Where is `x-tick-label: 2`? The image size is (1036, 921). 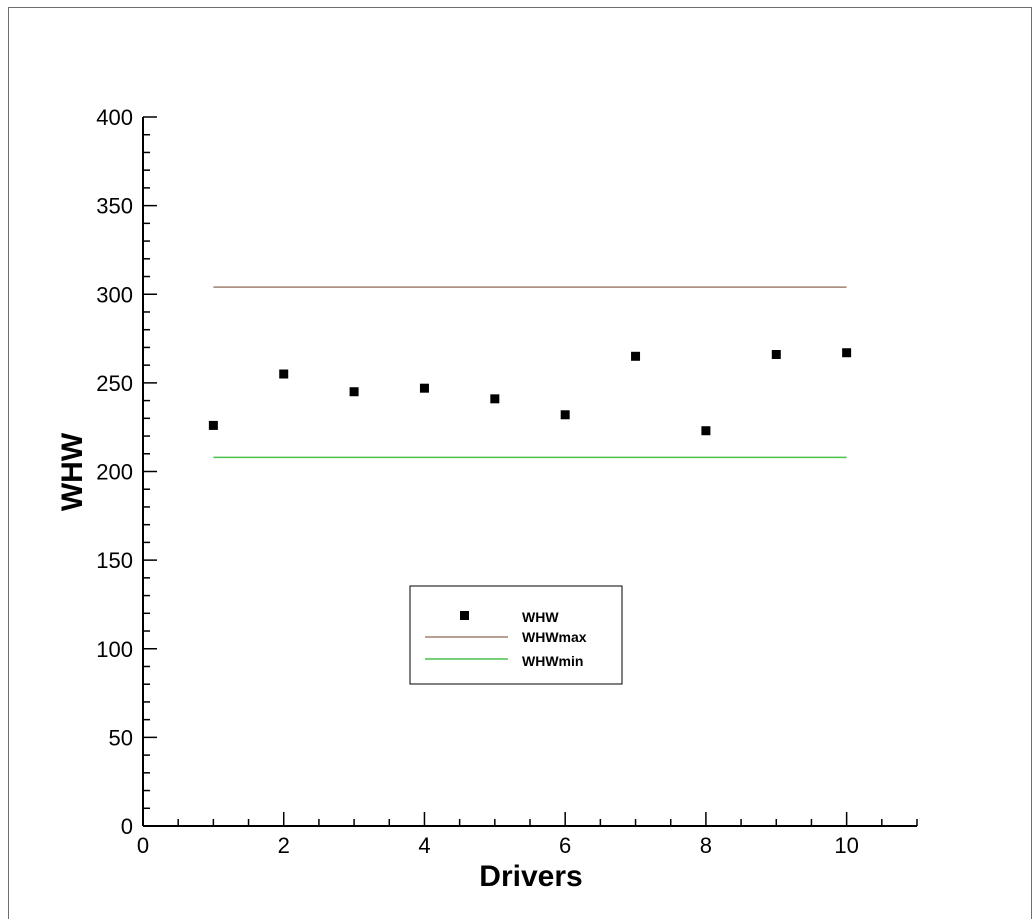
x-tick-label: 2 is located at coordinates (284, 845).